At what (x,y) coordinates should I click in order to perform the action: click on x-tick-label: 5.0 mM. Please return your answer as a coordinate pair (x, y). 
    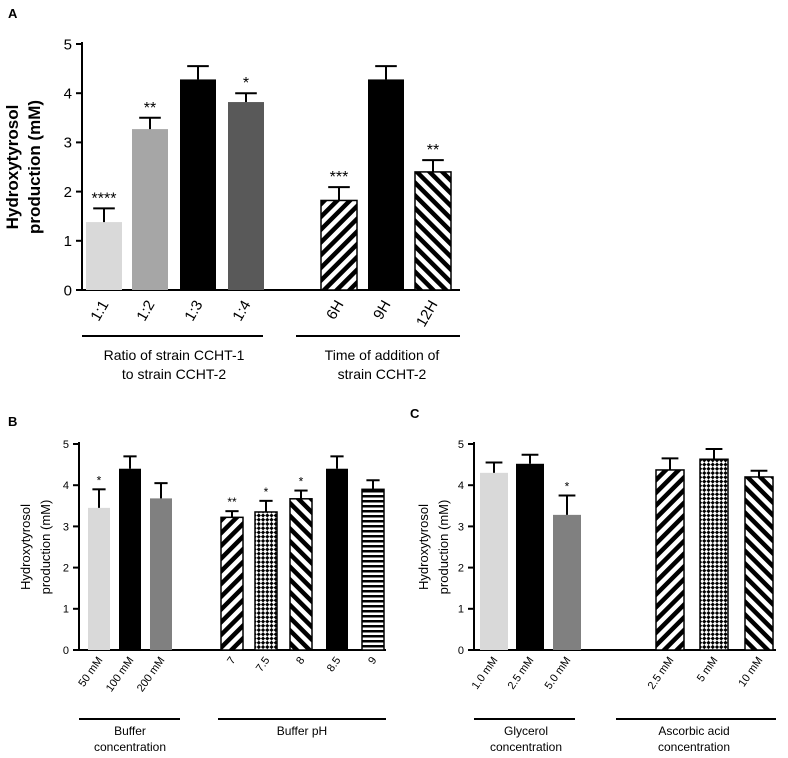
    Looking at the image, I should click on (558, 673).